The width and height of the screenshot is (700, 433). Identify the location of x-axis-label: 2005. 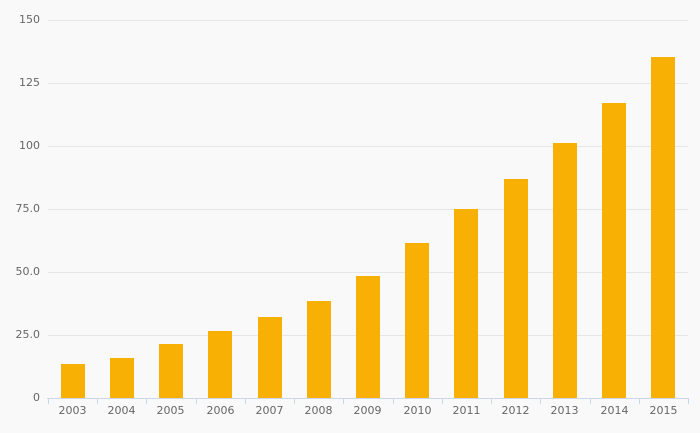
(170, 410).